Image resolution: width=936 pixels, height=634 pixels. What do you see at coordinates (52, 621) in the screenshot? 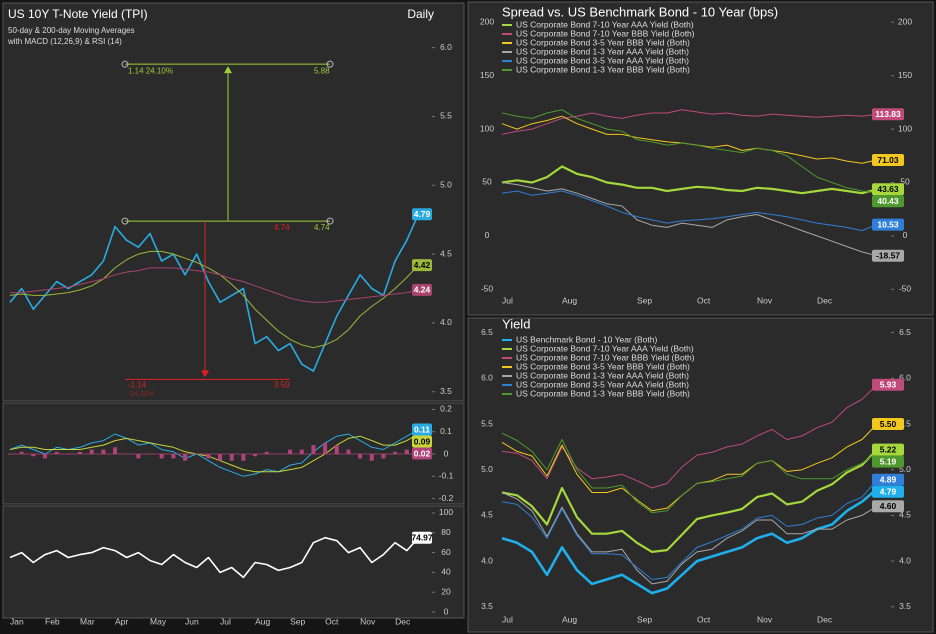
I see `x-tick-label: Feb` at bounding box center [52, 621].